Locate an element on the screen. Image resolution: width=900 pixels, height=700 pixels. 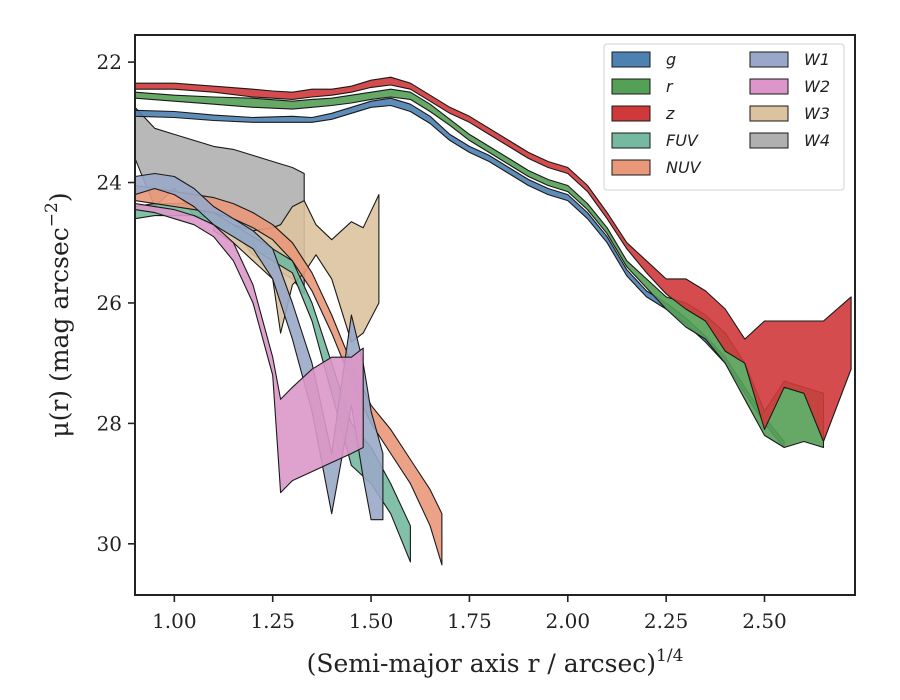
legend-label-z: z is located at coordinates (670, 113).